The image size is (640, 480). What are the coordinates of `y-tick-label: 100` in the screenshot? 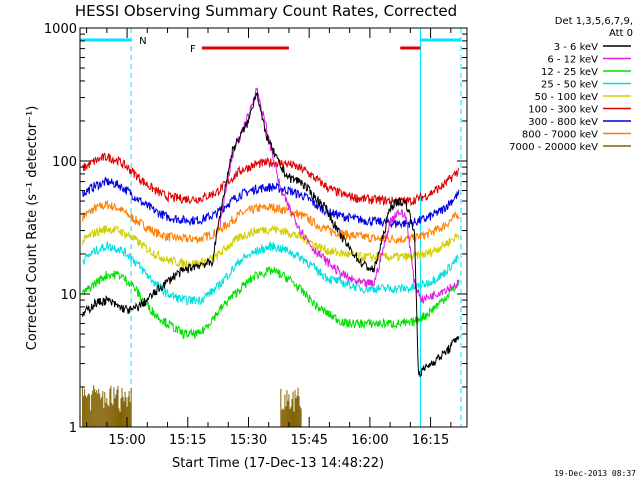 It's located at (64, 162).